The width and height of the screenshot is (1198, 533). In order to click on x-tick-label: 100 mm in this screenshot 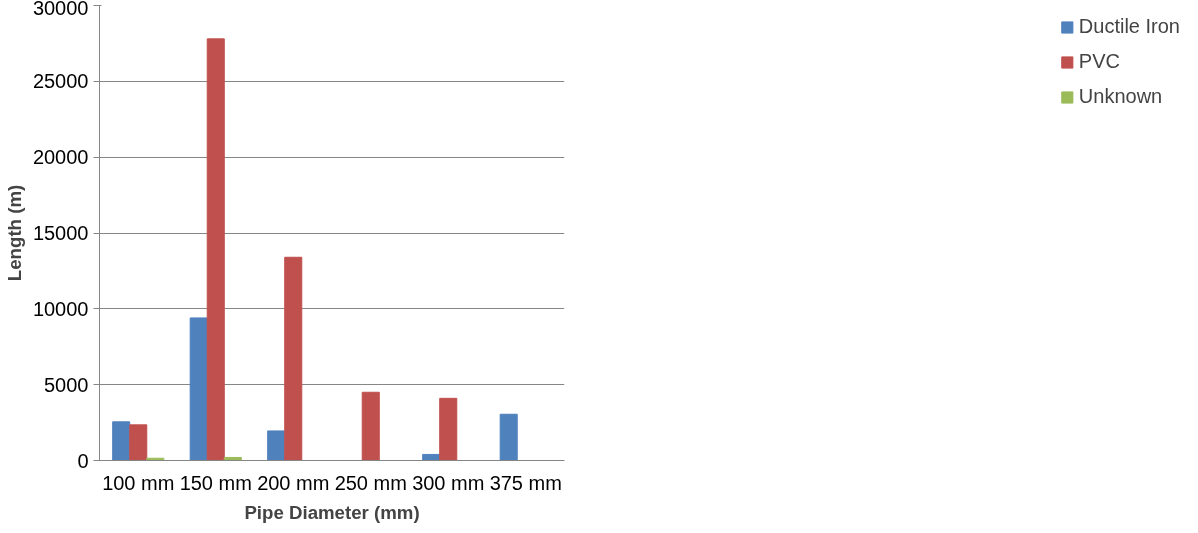, I will do `click(138, 482)`.